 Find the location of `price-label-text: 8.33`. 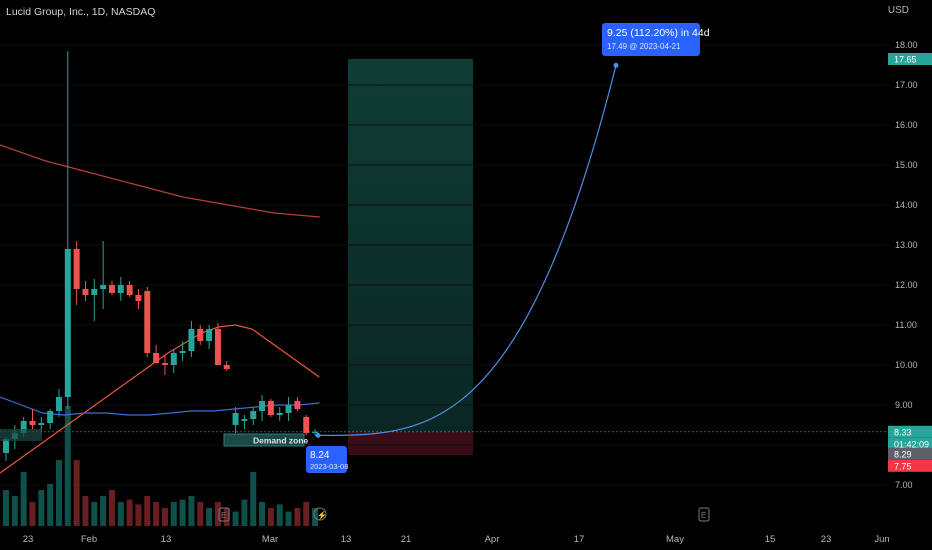

price-label-text: 8.33 is located at coordinates (903, 432).